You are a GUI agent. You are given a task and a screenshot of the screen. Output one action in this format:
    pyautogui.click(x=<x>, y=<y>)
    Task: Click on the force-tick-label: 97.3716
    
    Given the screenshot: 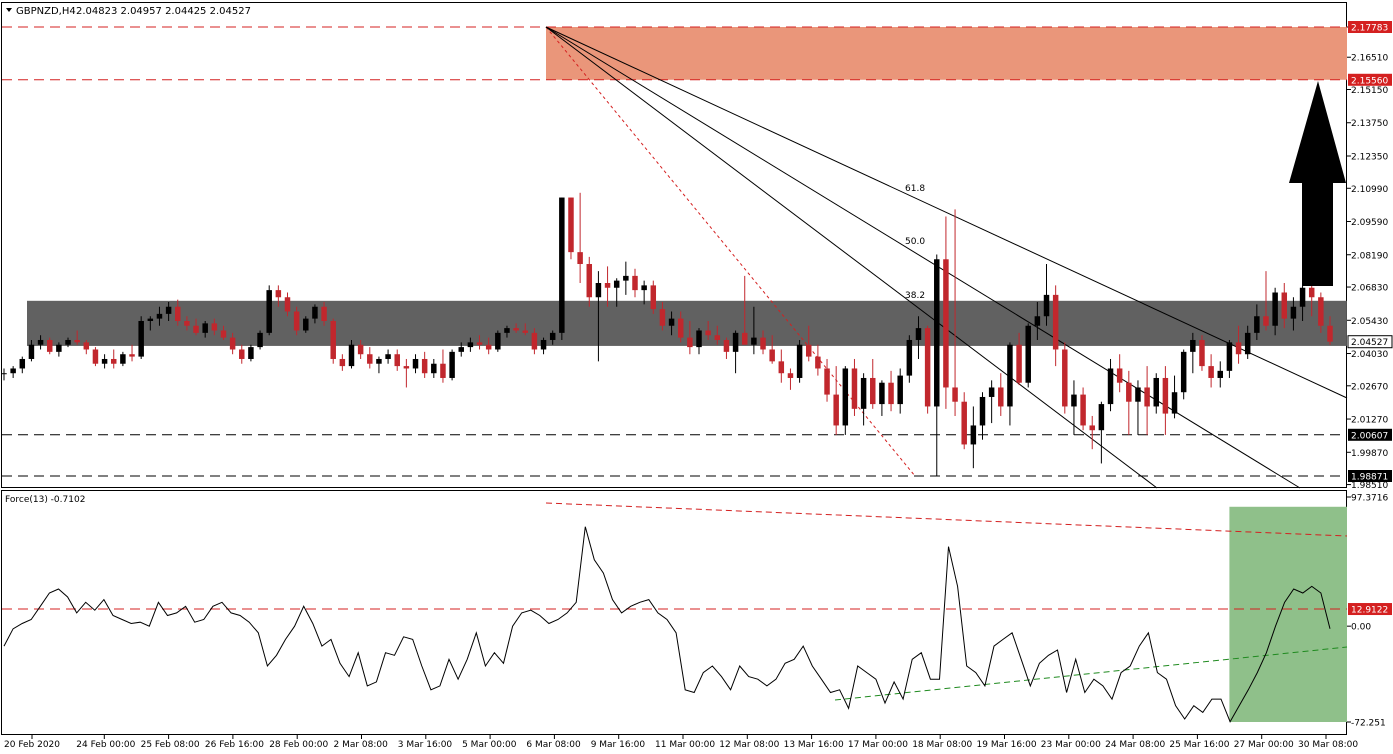 What is the action you would take?
    pyautogui.click(x=1369, y=499)
    